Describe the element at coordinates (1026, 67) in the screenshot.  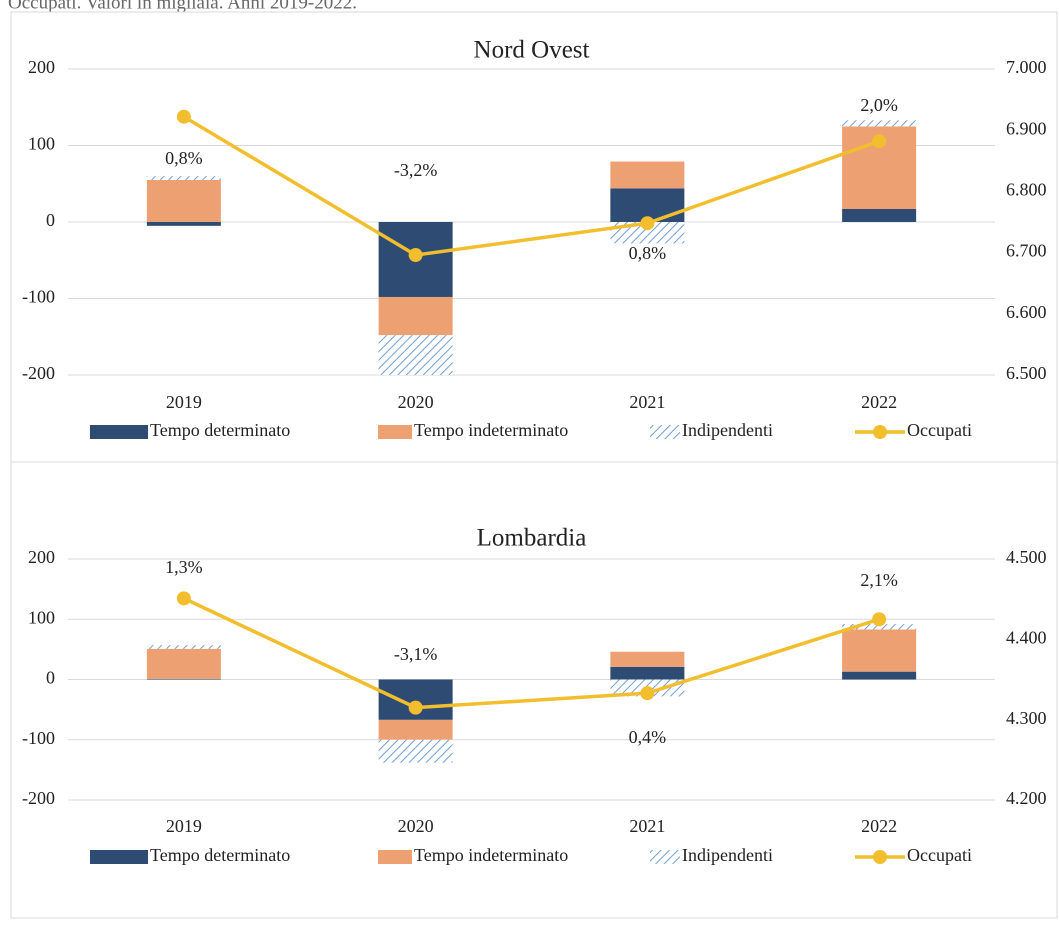
I see `y2-tick-label: 7.000` at that location.